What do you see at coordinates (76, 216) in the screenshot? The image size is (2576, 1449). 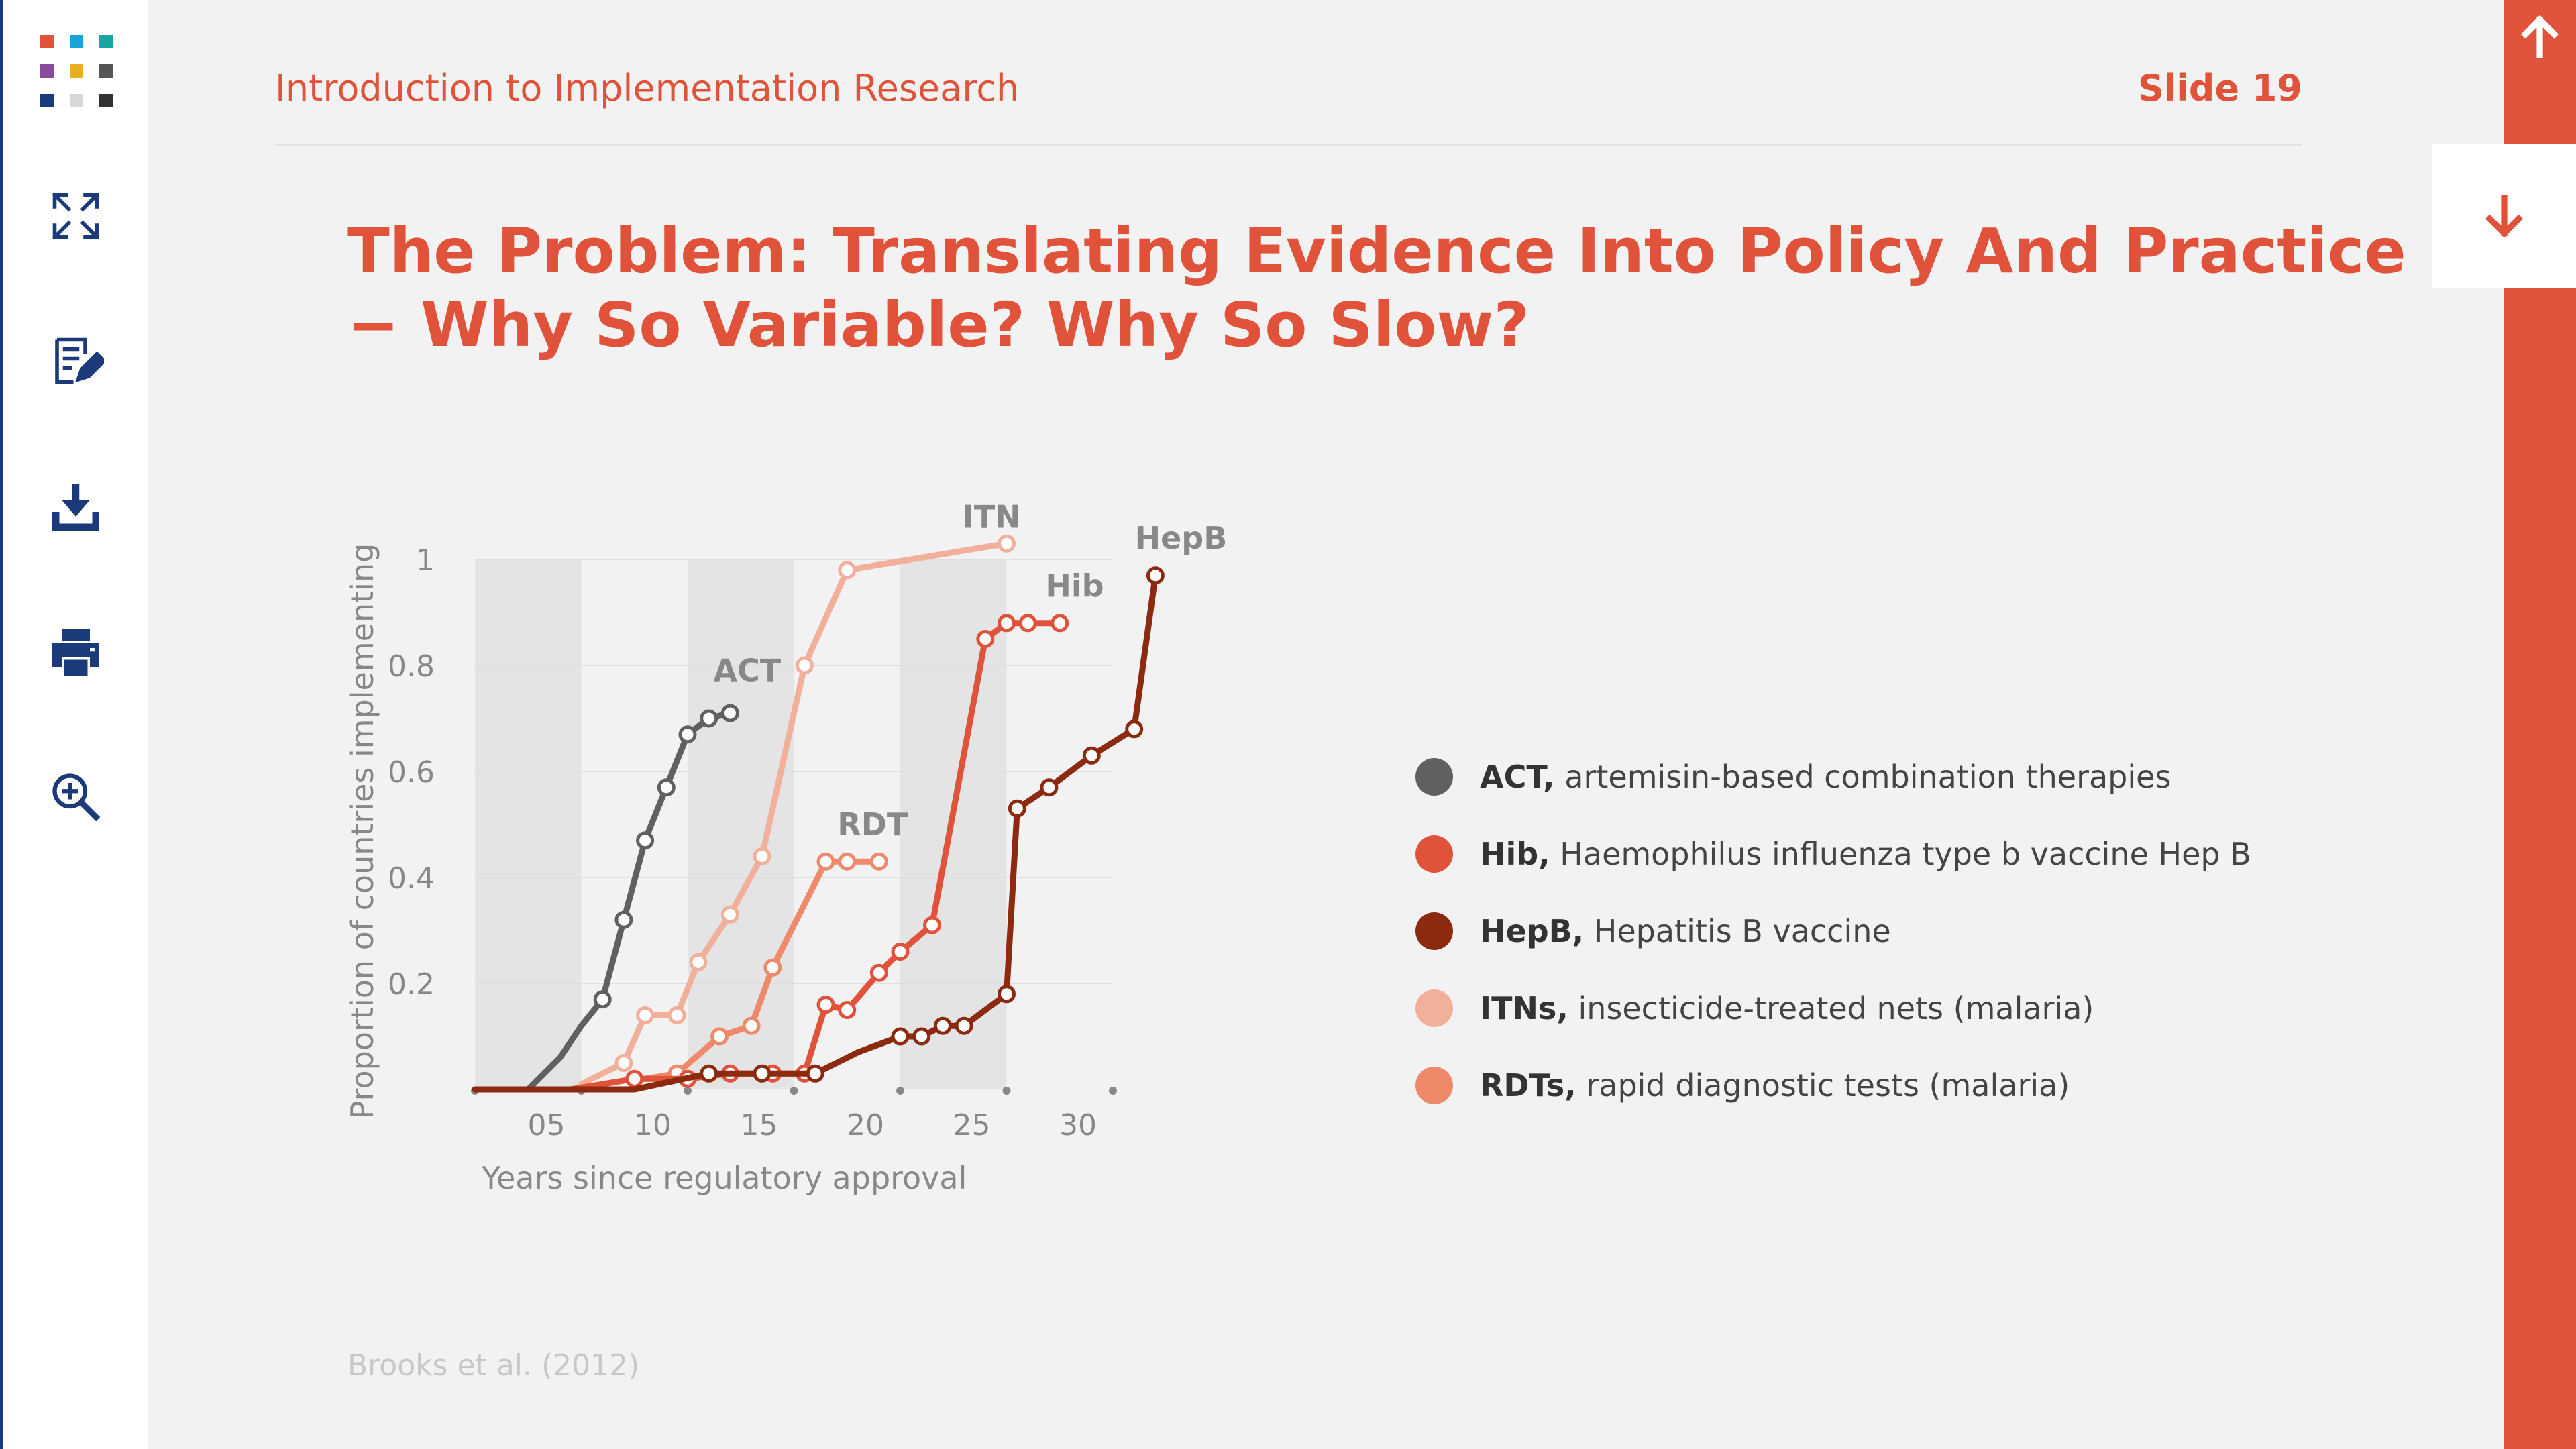 I see `fullscreen-icon` at bounding box center [76, 216].